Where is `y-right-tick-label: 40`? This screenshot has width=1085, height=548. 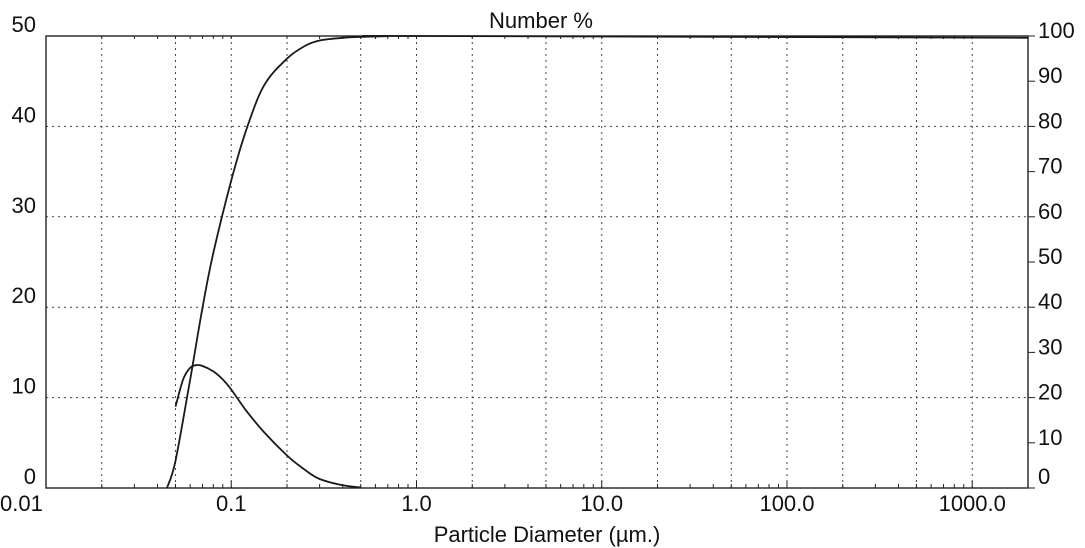
y-right-tick-label: 40 is located at coordinates (1050, 301).